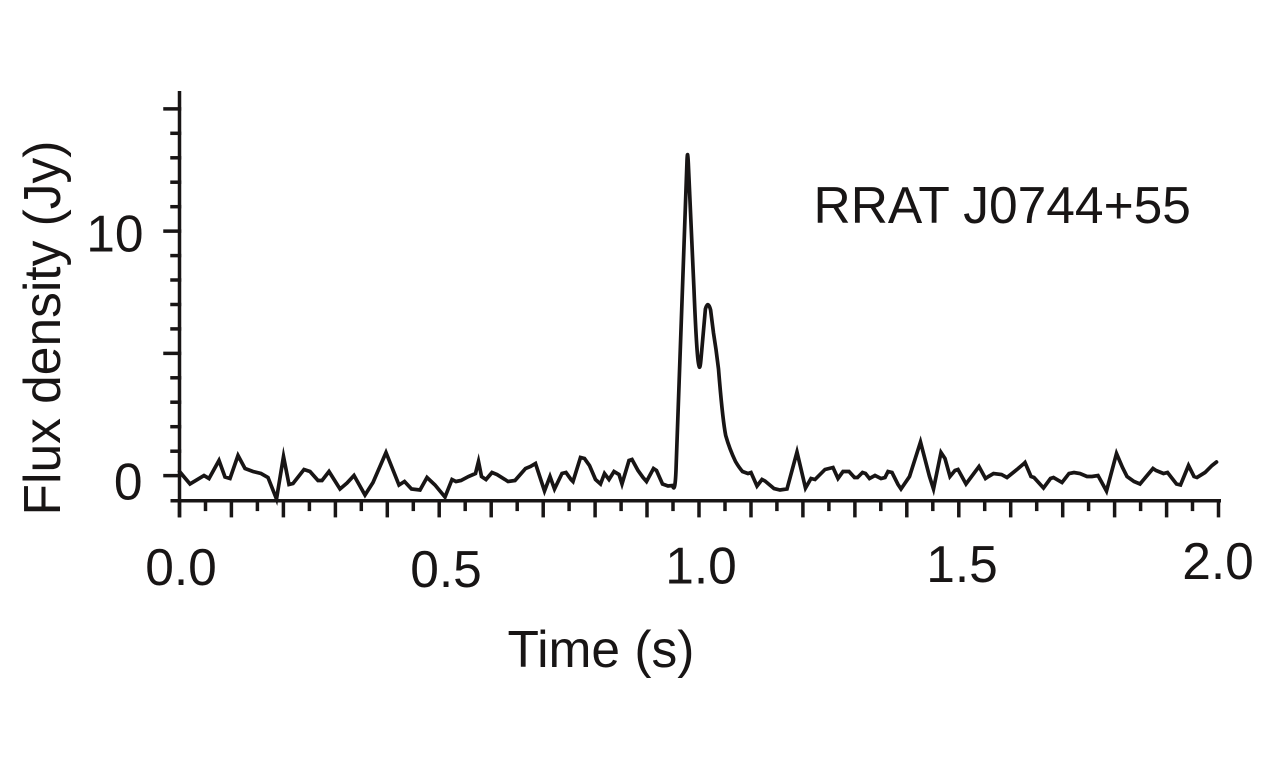  I want to click on svg-text: 1.5, so click(962, 564).